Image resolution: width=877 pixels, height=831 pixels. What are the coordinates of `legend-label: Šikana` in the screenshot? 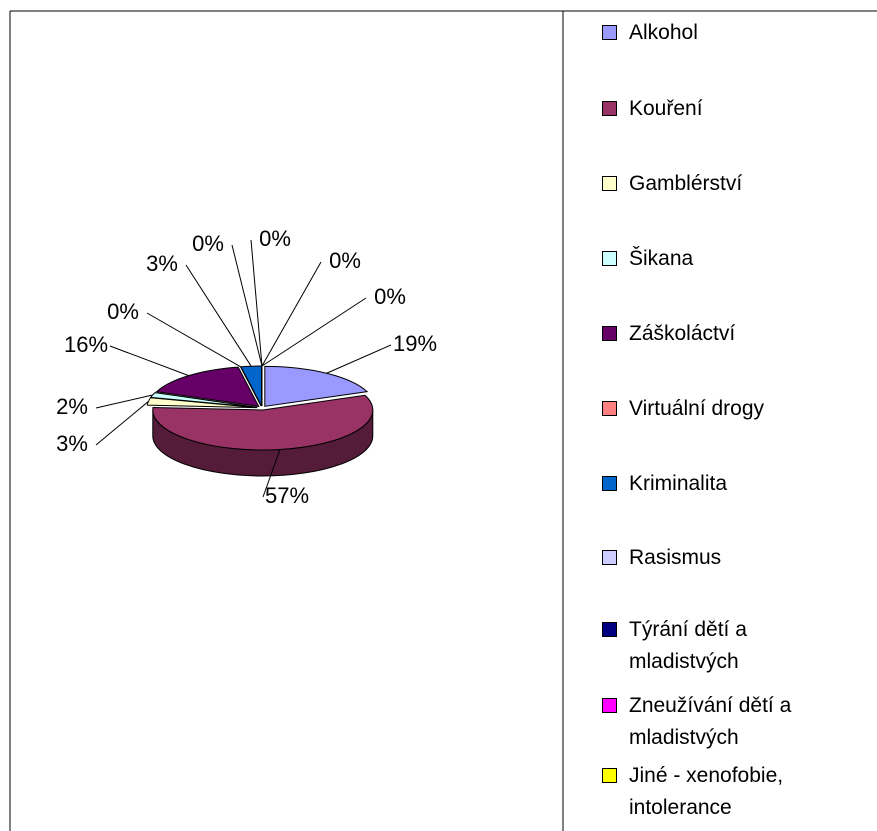 It's located at (661, 258).